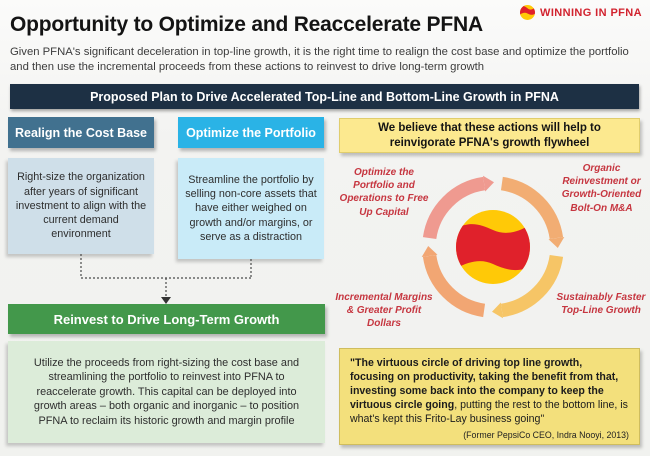 The image size is (650, 456). Describe the element at coordinates (454, 286) in the screenshot. I see `flywheel-arc-bottom-left` at that location.